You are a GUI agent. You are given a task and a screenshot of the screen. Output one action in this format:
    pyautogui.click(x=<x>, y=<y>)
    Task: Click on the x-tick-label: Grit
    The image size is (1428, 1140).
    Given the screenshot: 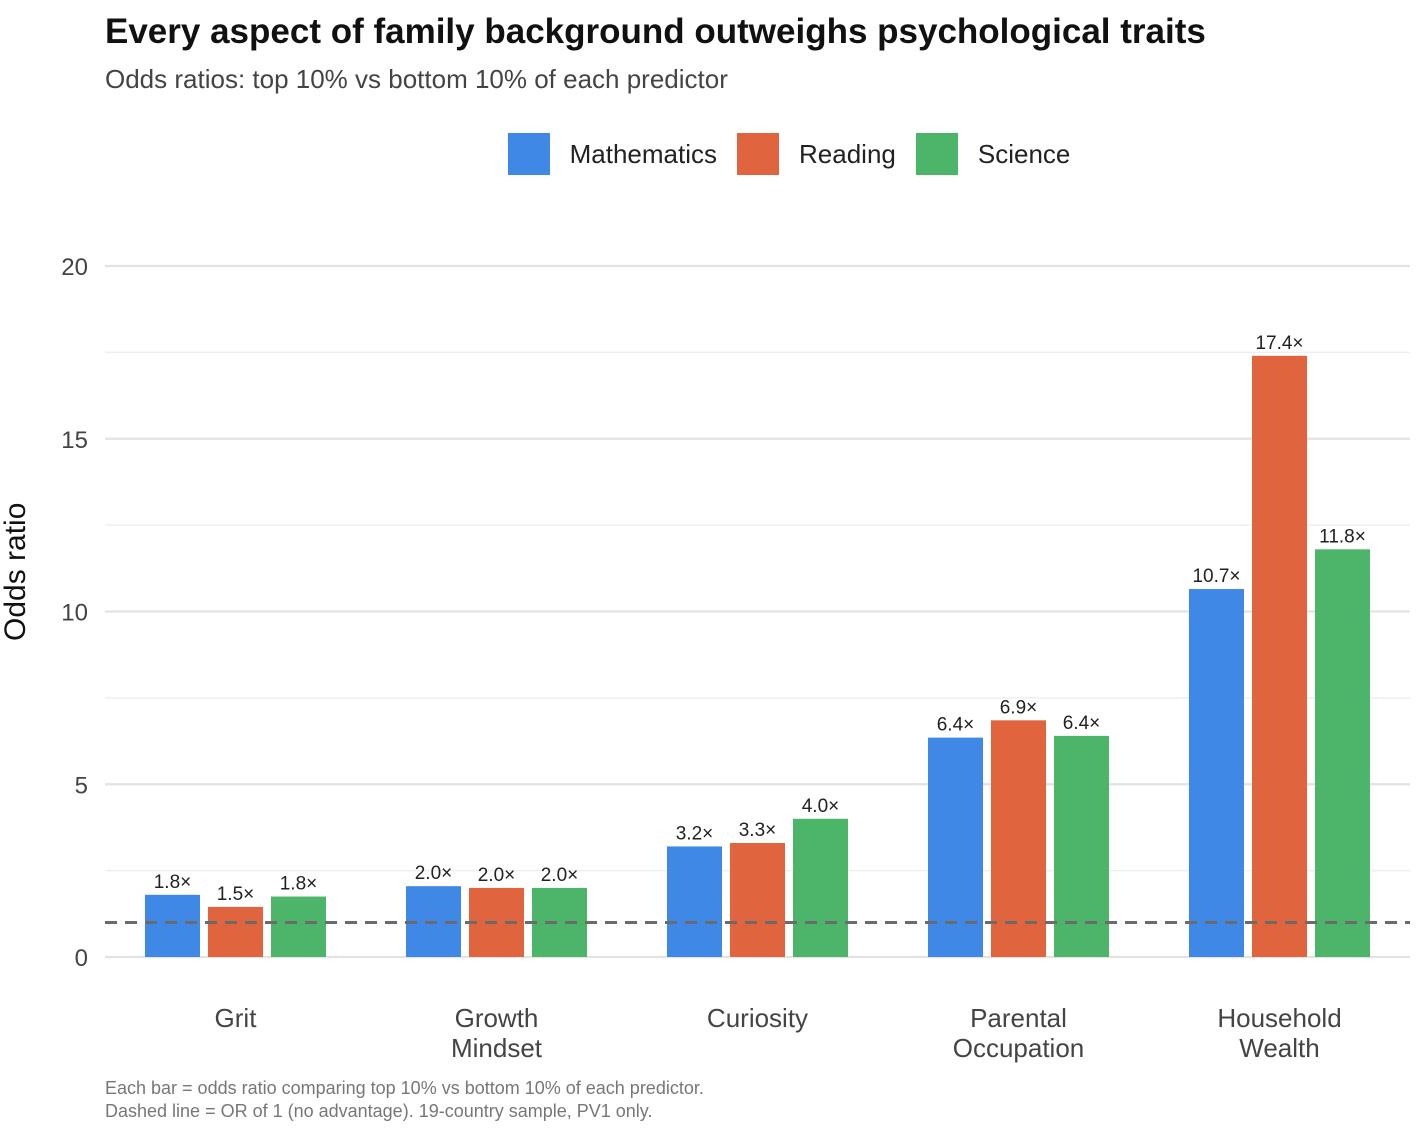 What is the action you would take?
    pyautogui.click(x=236, y=1018)
    